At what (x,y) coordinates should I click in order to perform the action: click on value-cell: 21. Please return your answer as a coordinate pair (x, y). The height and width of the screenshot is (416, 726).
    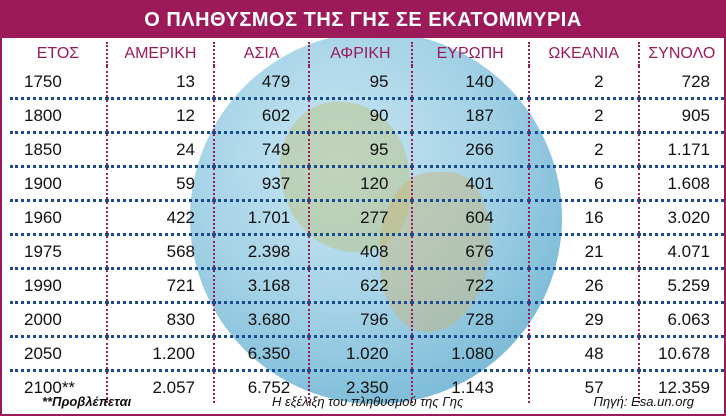
    Looking at the image, I should click on (584, 251).